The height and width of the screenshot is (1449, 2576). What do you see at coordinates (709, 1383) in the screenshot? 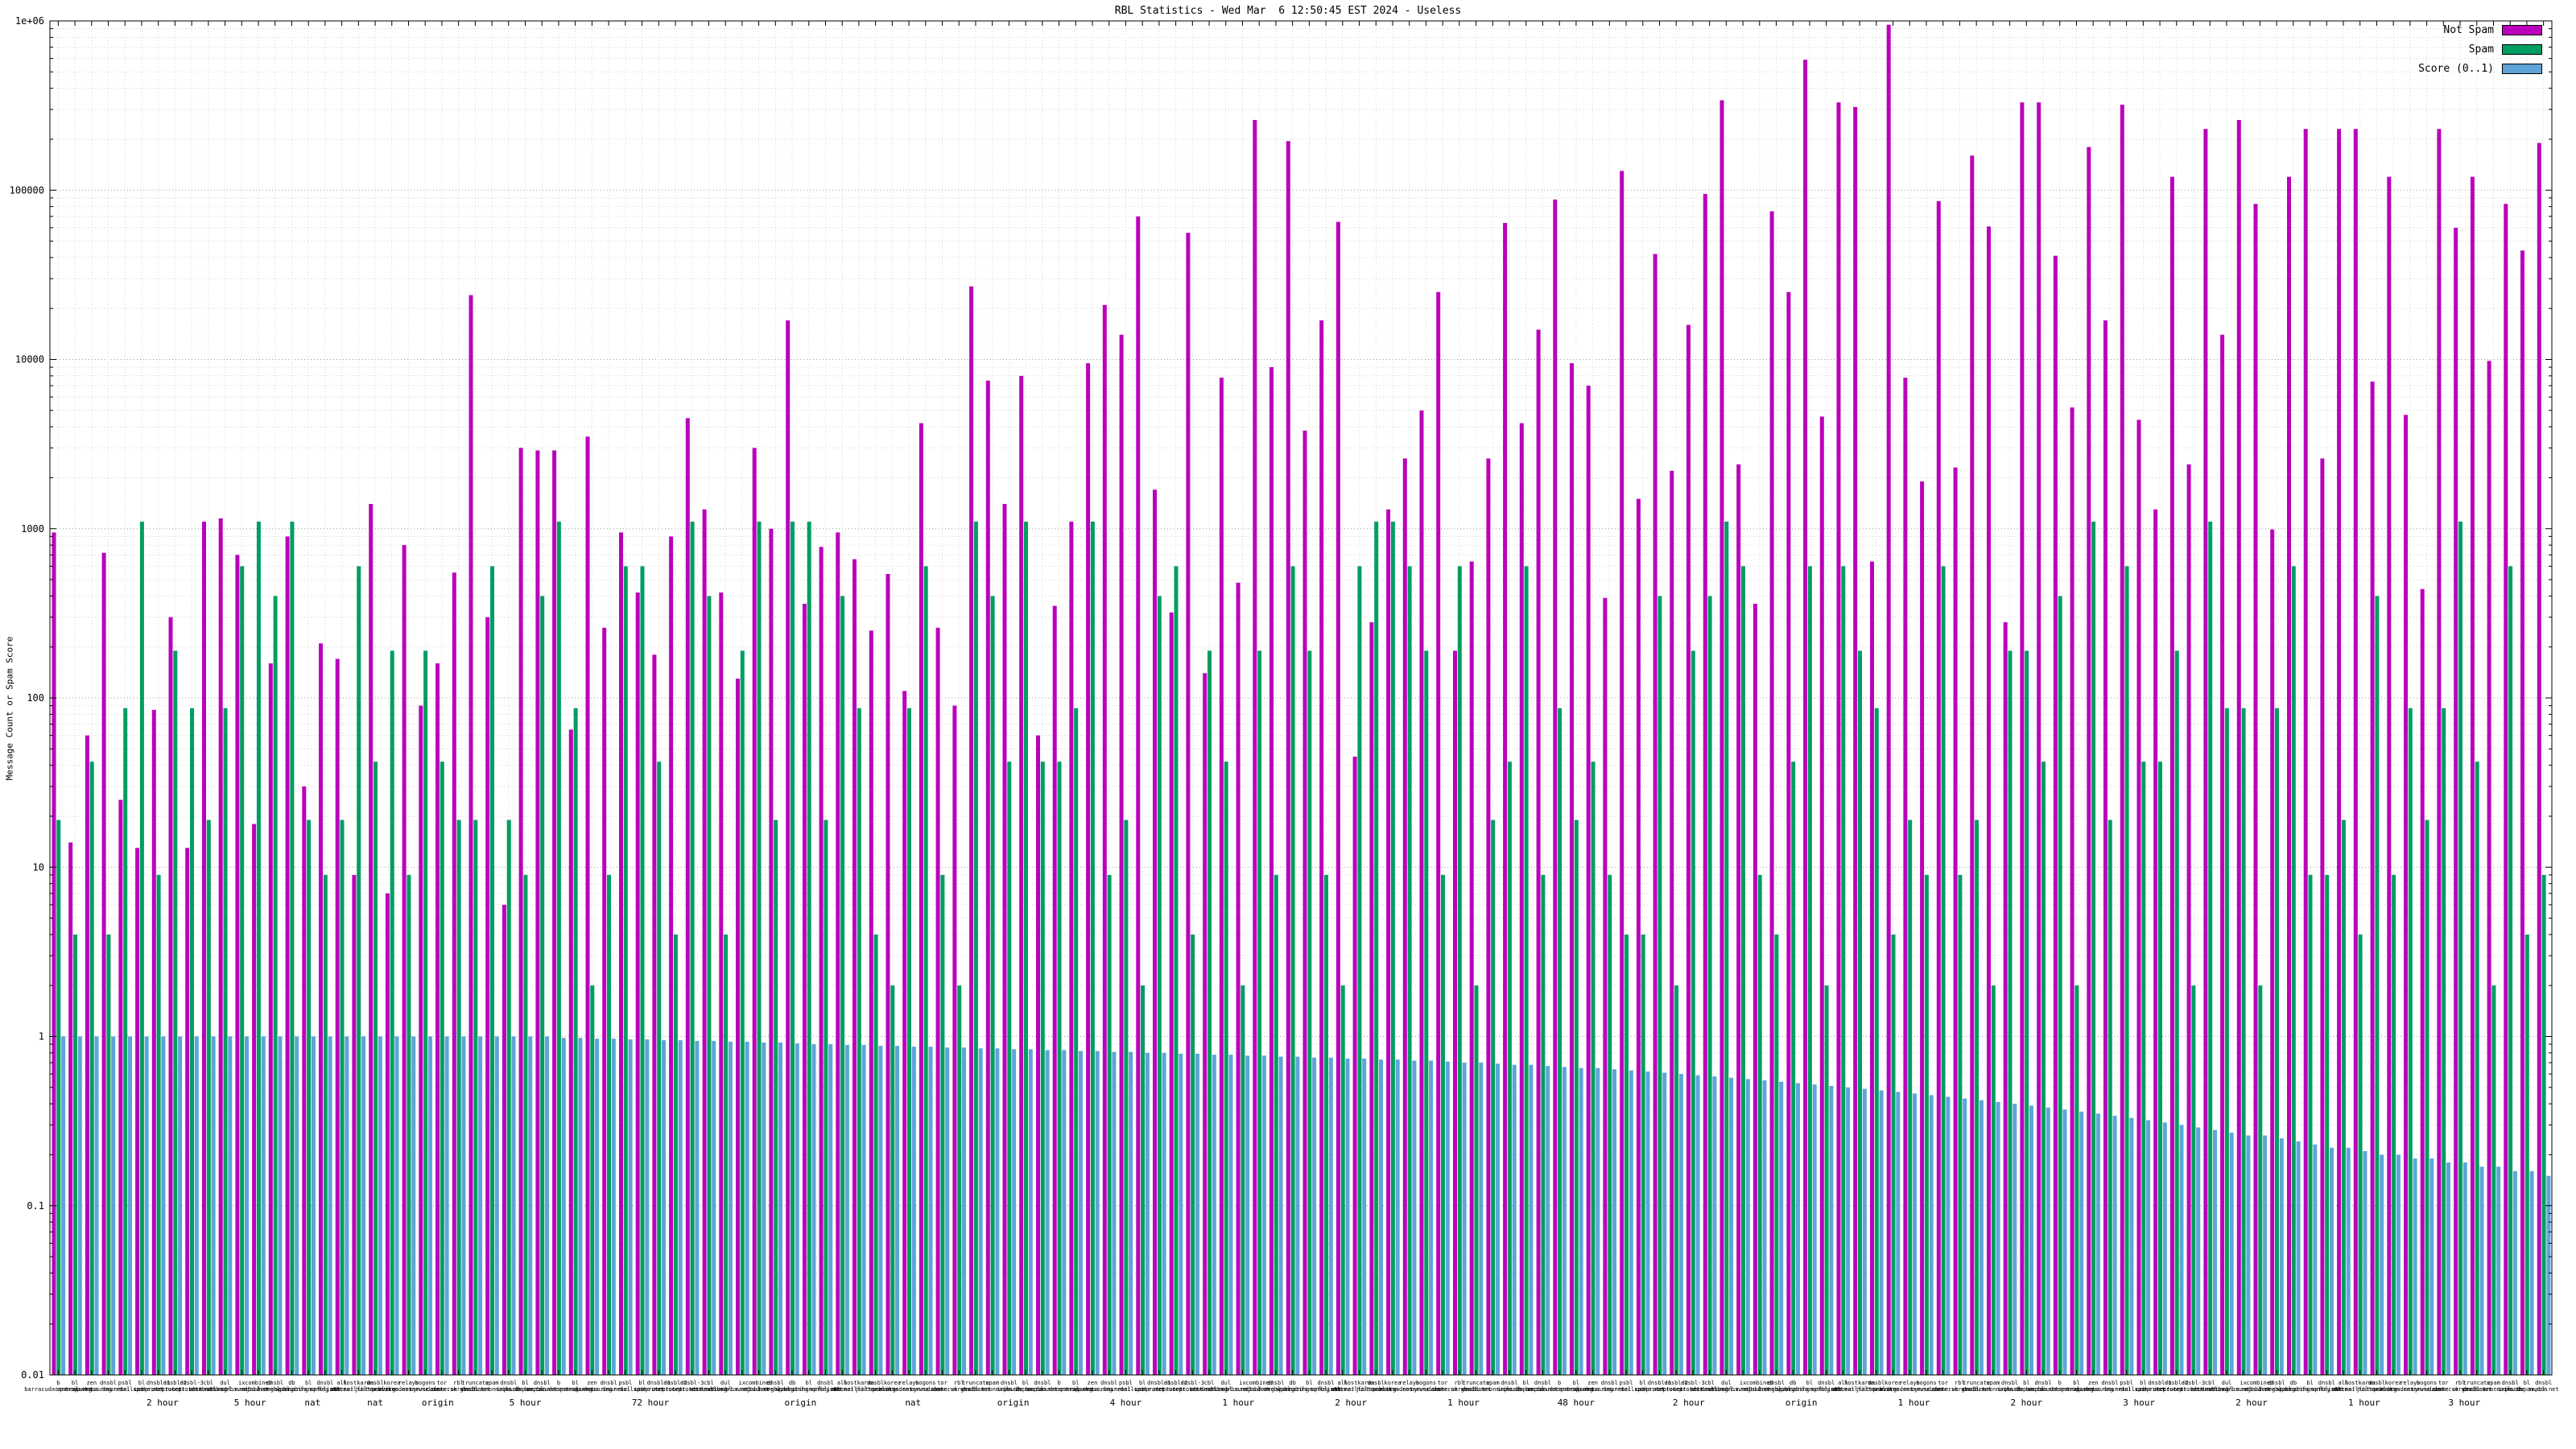
I see `x-tick-label: cbl` at bounding box center [709, 1383].